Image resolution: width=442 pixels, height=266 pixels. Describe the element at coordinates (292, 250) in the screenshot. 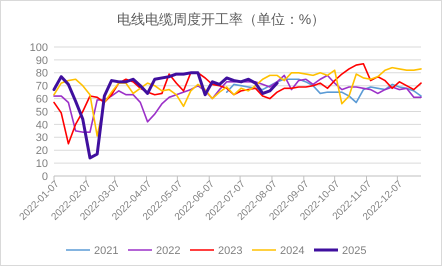

I see `legend-label: 2024` at that location.